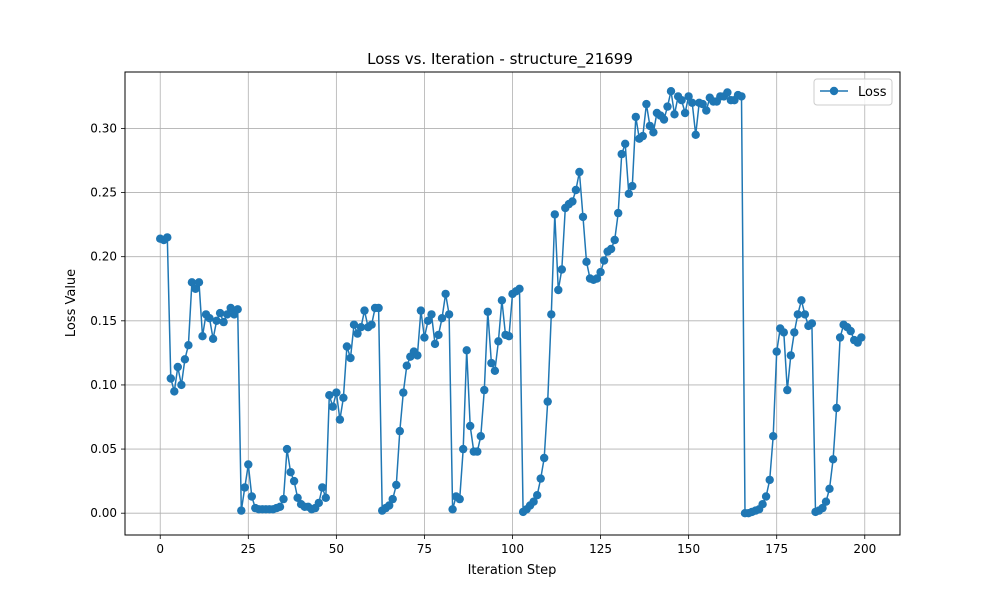 The height and width of the screenshot is (600, 1000). I want to click on y-tick-label: 0.25, so click(103, 193).